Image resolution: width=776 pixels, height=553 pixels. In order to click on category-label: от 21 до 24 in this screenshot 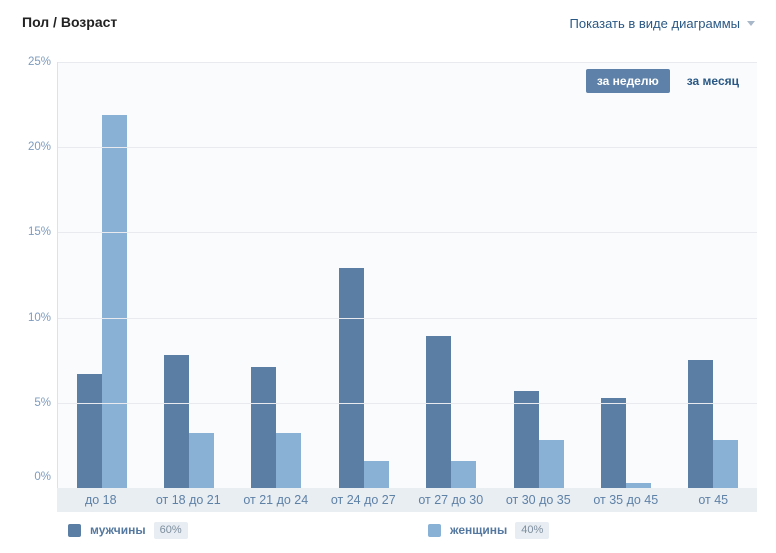, I will do `click(276, 500)`.